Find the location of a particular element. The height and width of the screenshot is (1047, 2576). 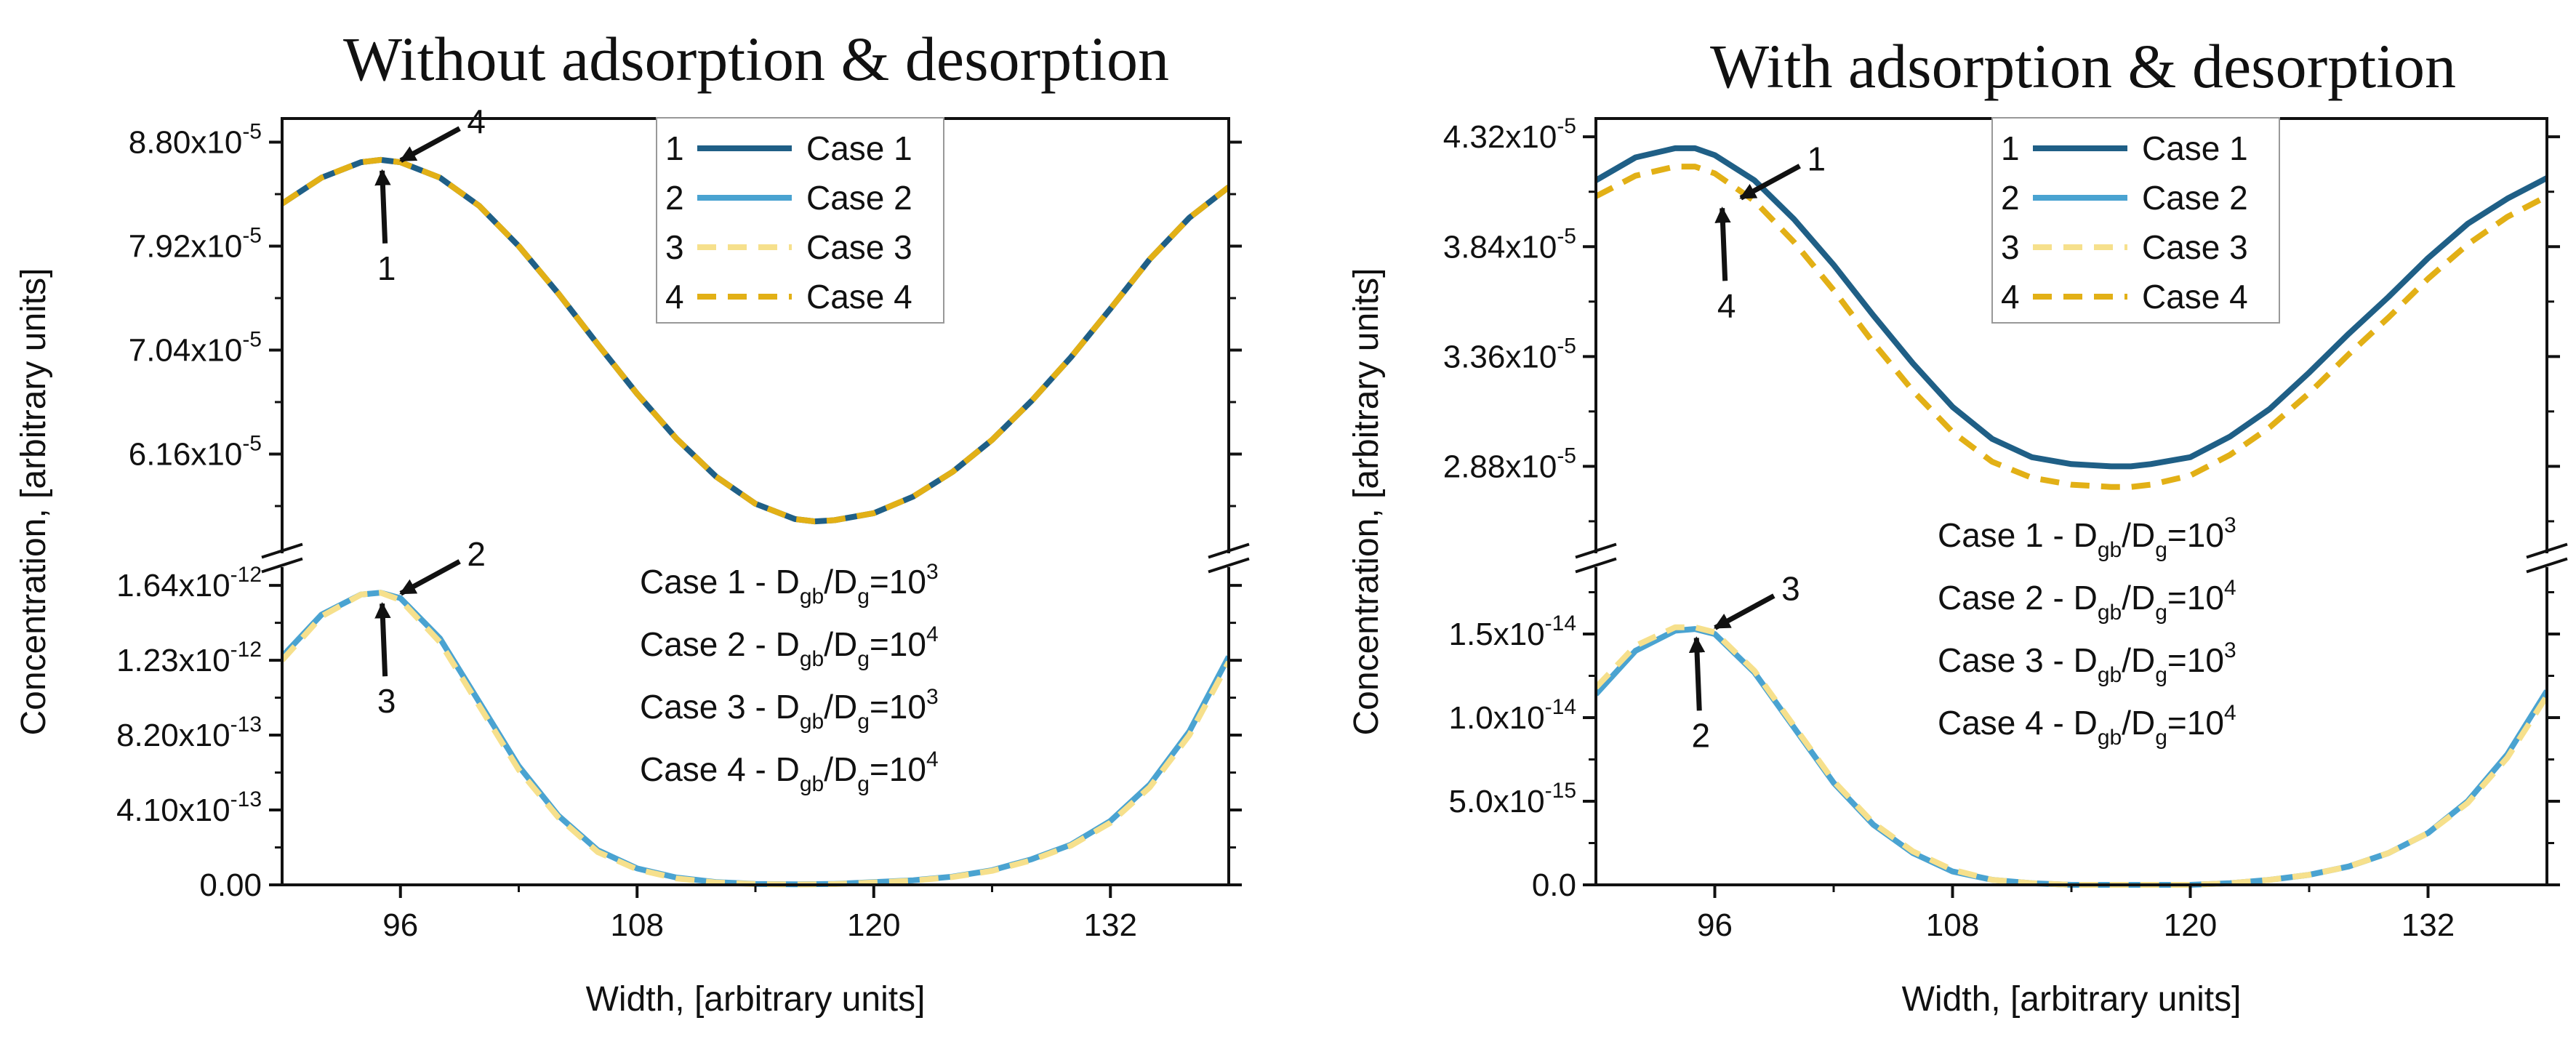

y-tick-label: 7.92x10⁻⁵ is located at coordinates (196, 244).